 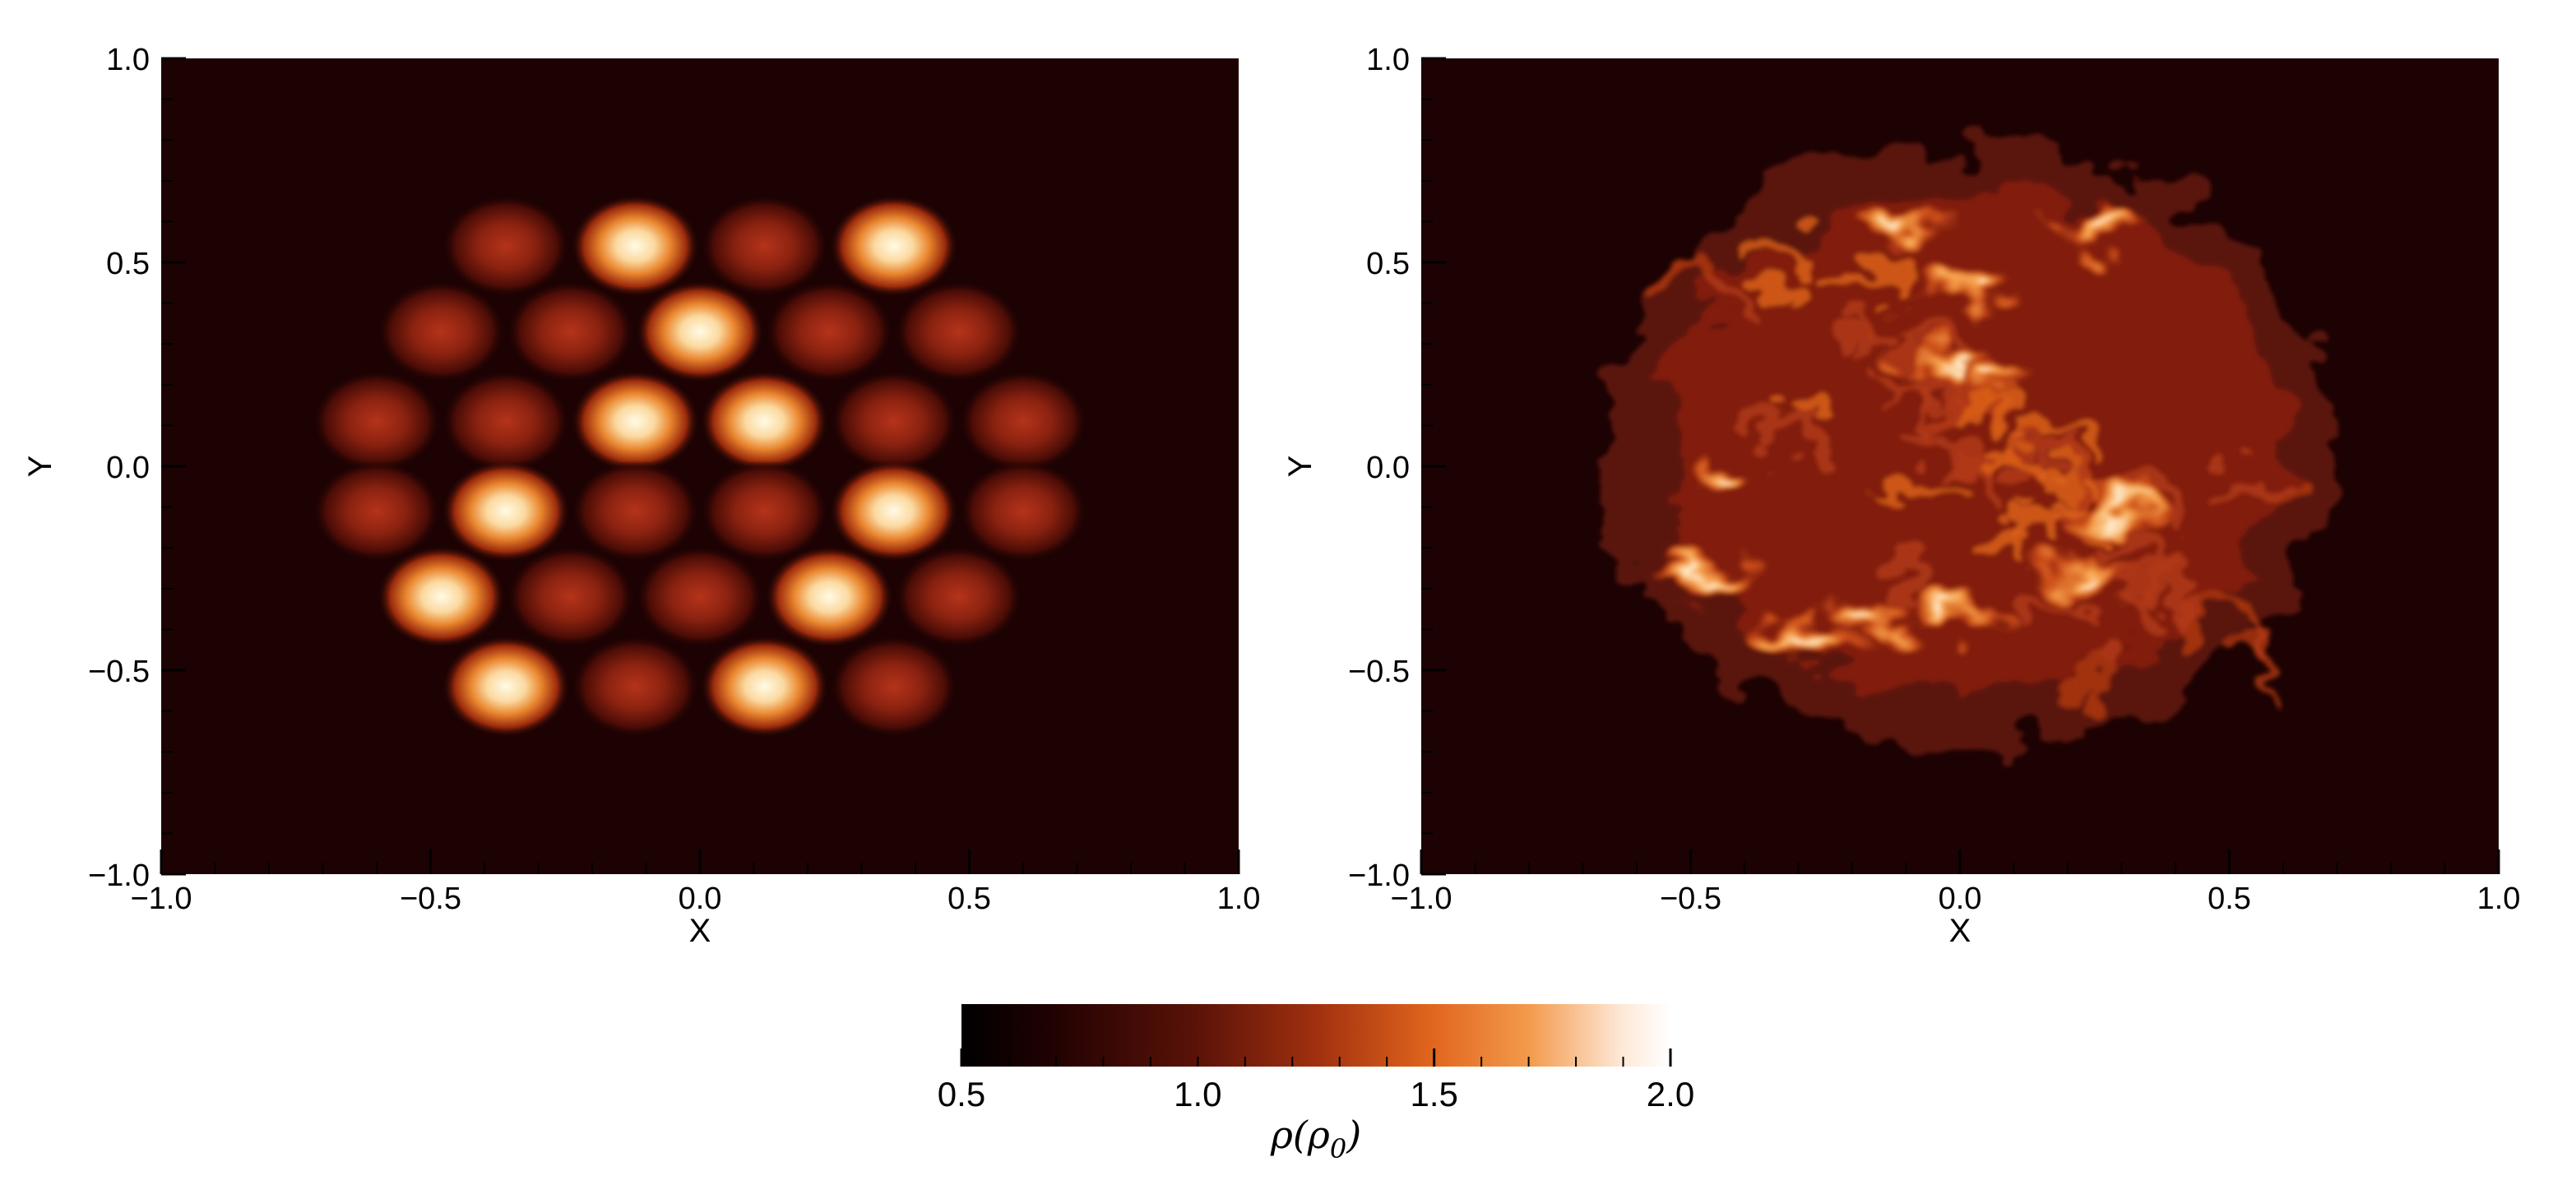 What do you see at coordinates (1671, 1094) in the screenshot?
I see `colorbar-tick-label: 2.0` at bounding box center [1671, 1094].